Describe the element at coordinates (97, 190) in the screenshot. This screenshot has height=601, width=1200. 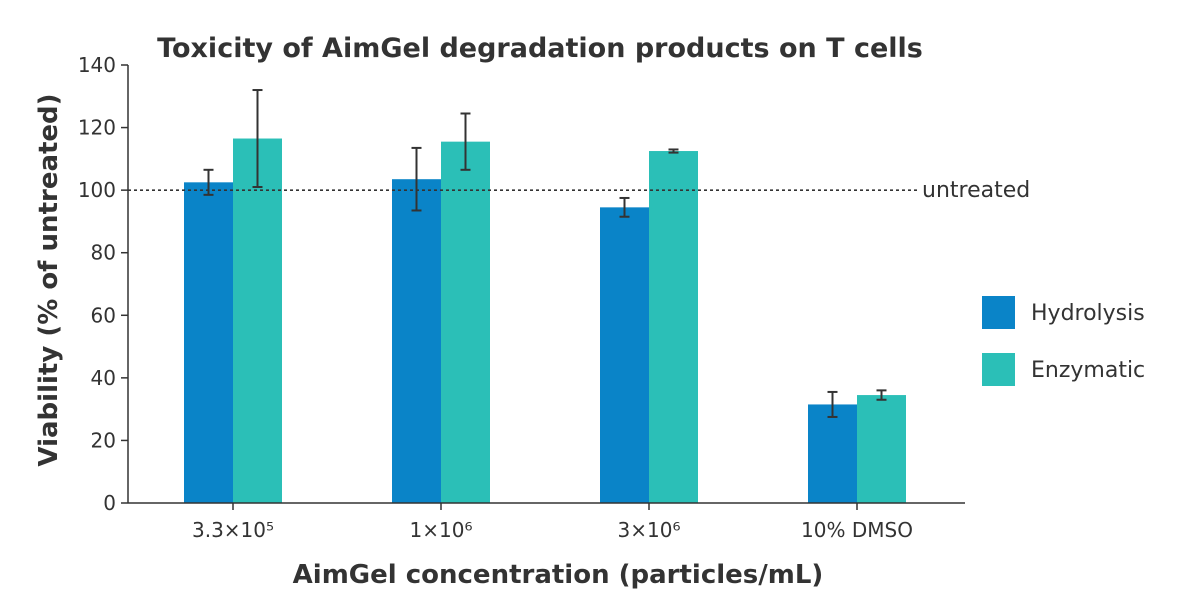
I see `y-tick-label: 100` at that location.